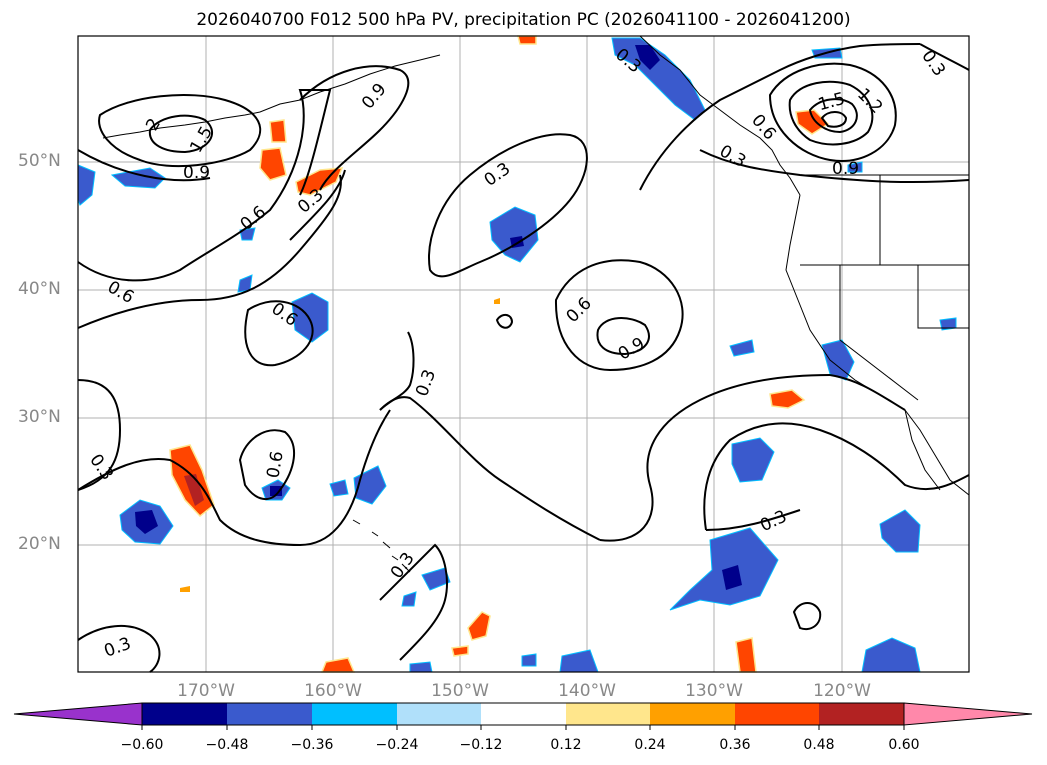  Describe the element at coordinates (397, 745) in the screenshot. I see `colorbar-tick-label: −0.24` at that location.